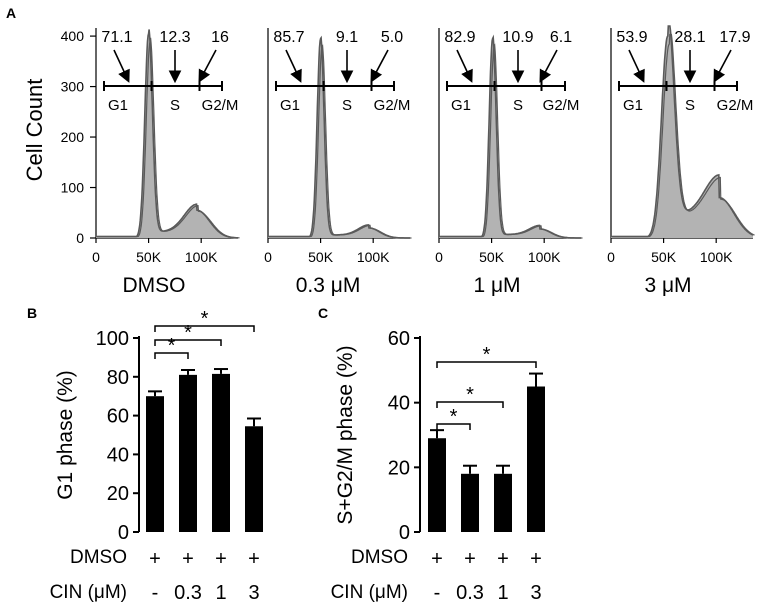 The height and width of the screenshot is (614, 765). Describe the element at coordinates (174, 37) in the screenshot. I see `s-percent-label: 12.3` at that location.